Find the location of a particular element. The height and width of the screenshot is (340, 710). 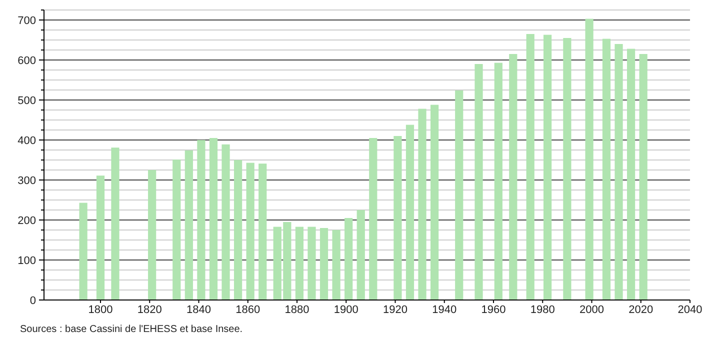

y-tick-label: 700 is located at coordinates (27, 20).